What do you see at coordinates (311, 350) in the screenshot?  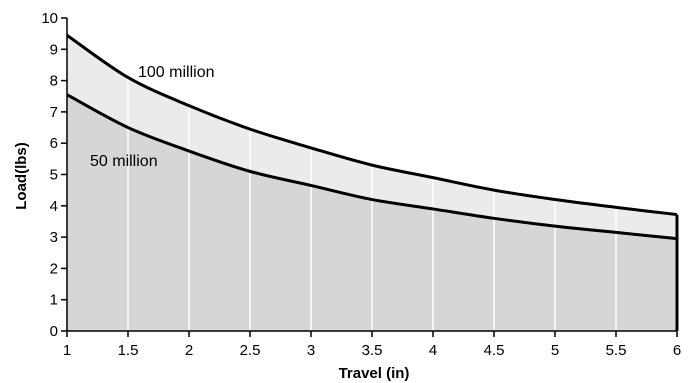 I see `x-tick-label-3: 3` at bounding box center [311, 350].